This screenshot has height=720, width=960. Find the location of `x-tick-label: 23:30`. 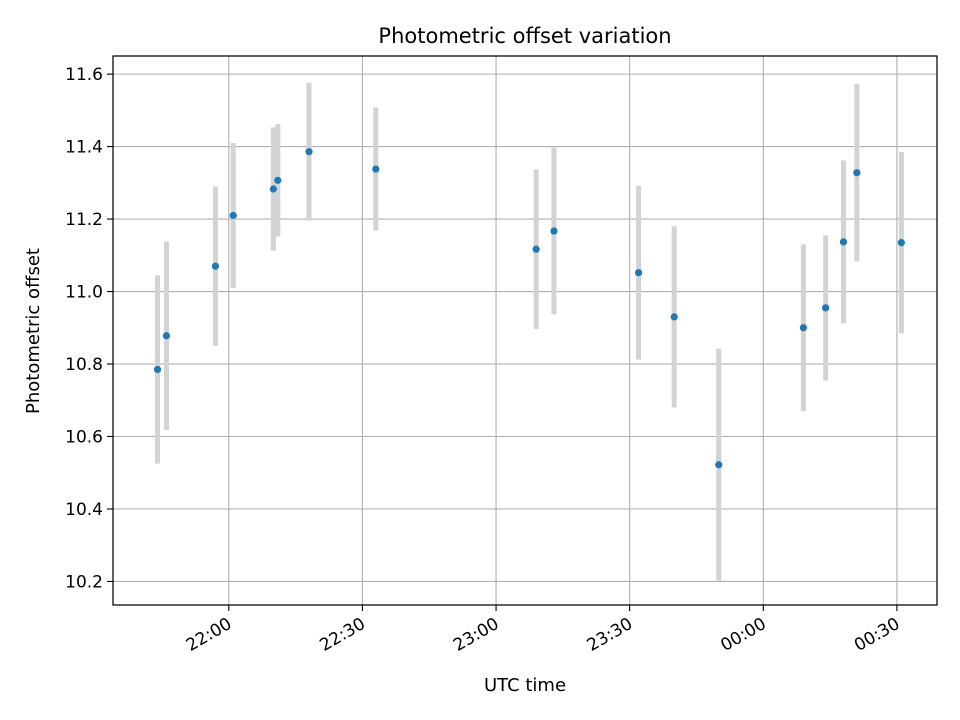

x-tick-label: 23:30 is located at coordinates (610, 635).